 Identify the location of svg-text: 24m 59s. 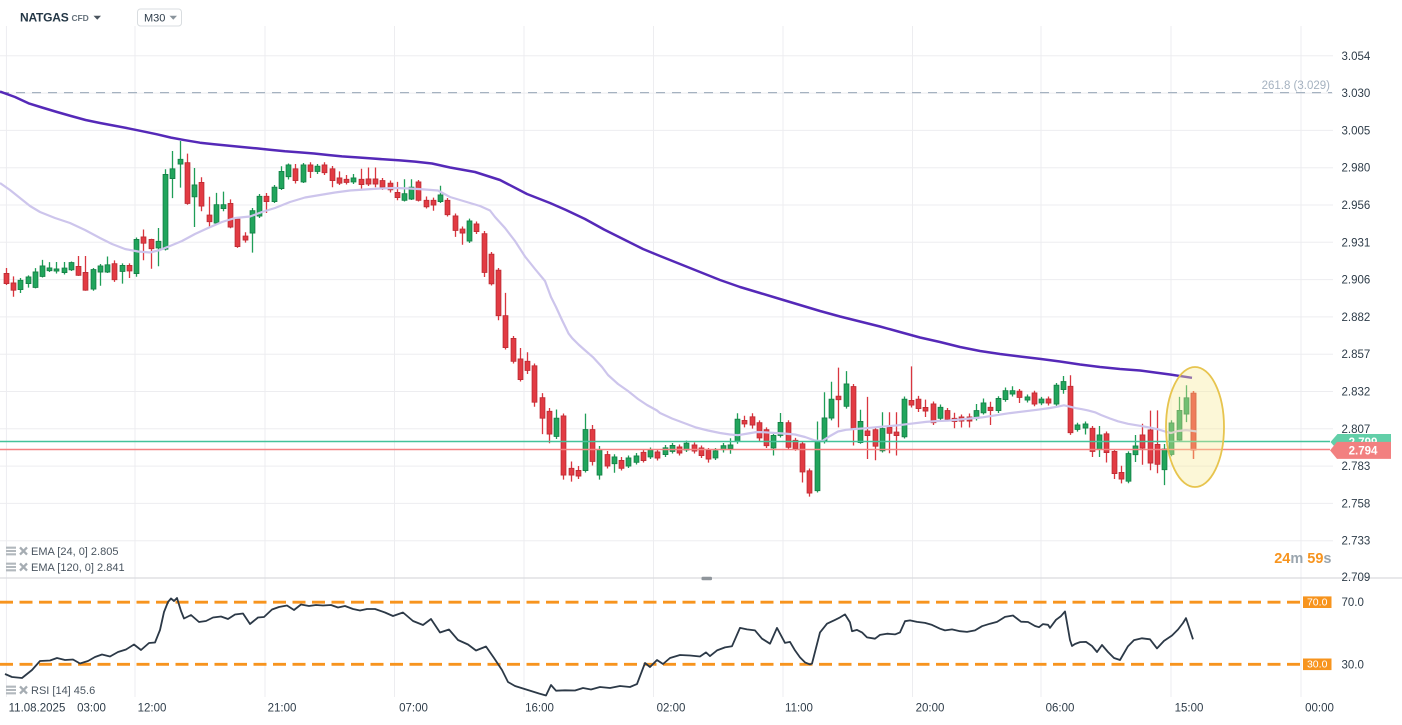
(1302, 559).